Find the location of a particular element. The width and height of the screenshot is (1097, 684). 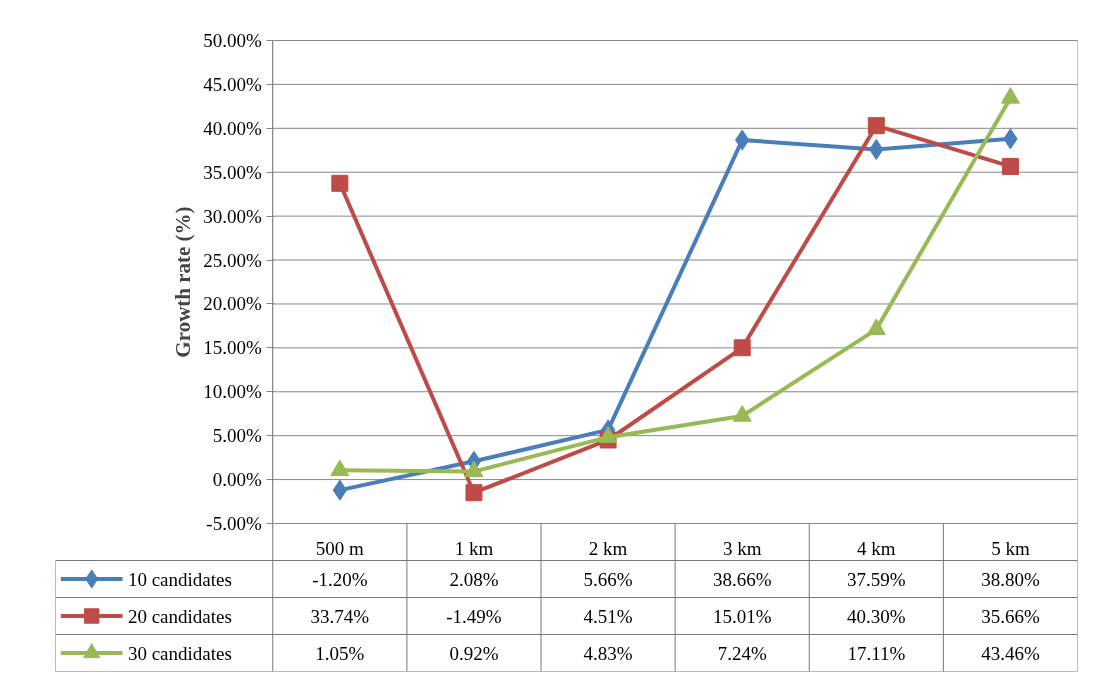

data-label: 7.24% is located at coordinates (742, 653).